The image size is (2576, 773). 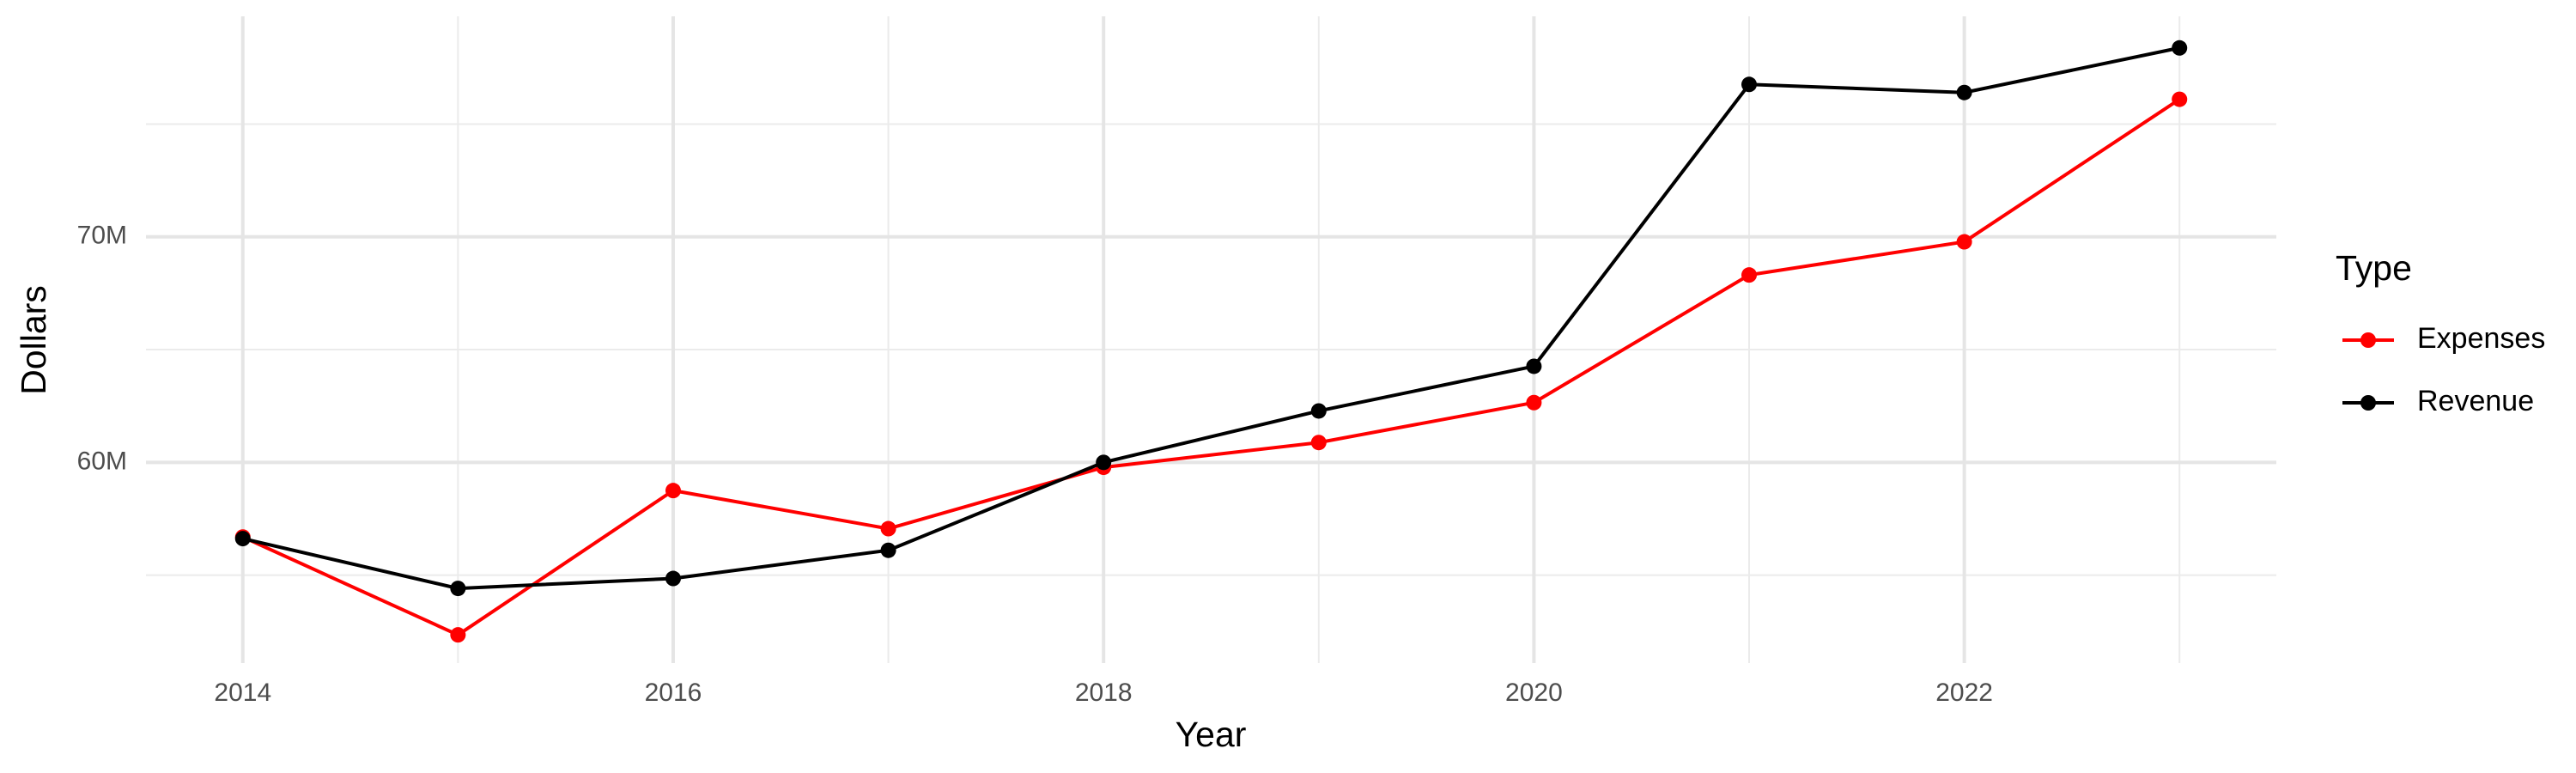 What do you see at coordinates (102, 461) in the screenshot?
I see `y-tick-label: 60M` at bounding box center [102, 461].